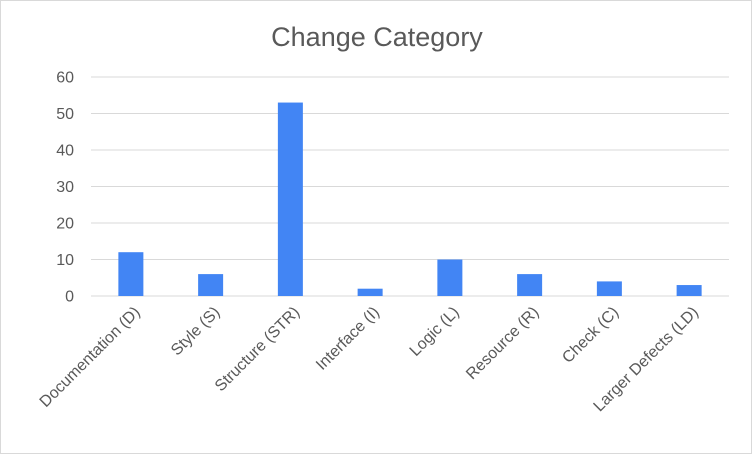 The height and width of the screenshot is (454, 752). Describe the element at coordinates (257, 349) in the screenshot. I see `x-category-label: Structure (STR)` at that location.